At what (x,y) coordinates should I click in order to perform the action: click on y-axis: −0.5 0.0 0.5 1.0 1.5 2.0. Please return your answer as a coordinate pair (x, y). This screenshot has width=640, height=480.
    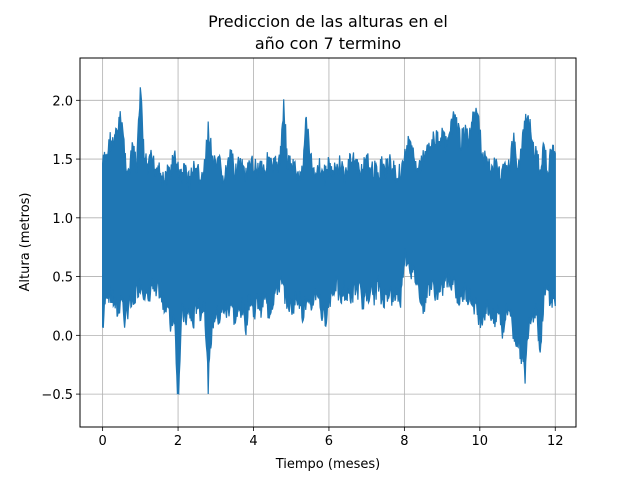
    Looking at the image, I should click on (60, 248).